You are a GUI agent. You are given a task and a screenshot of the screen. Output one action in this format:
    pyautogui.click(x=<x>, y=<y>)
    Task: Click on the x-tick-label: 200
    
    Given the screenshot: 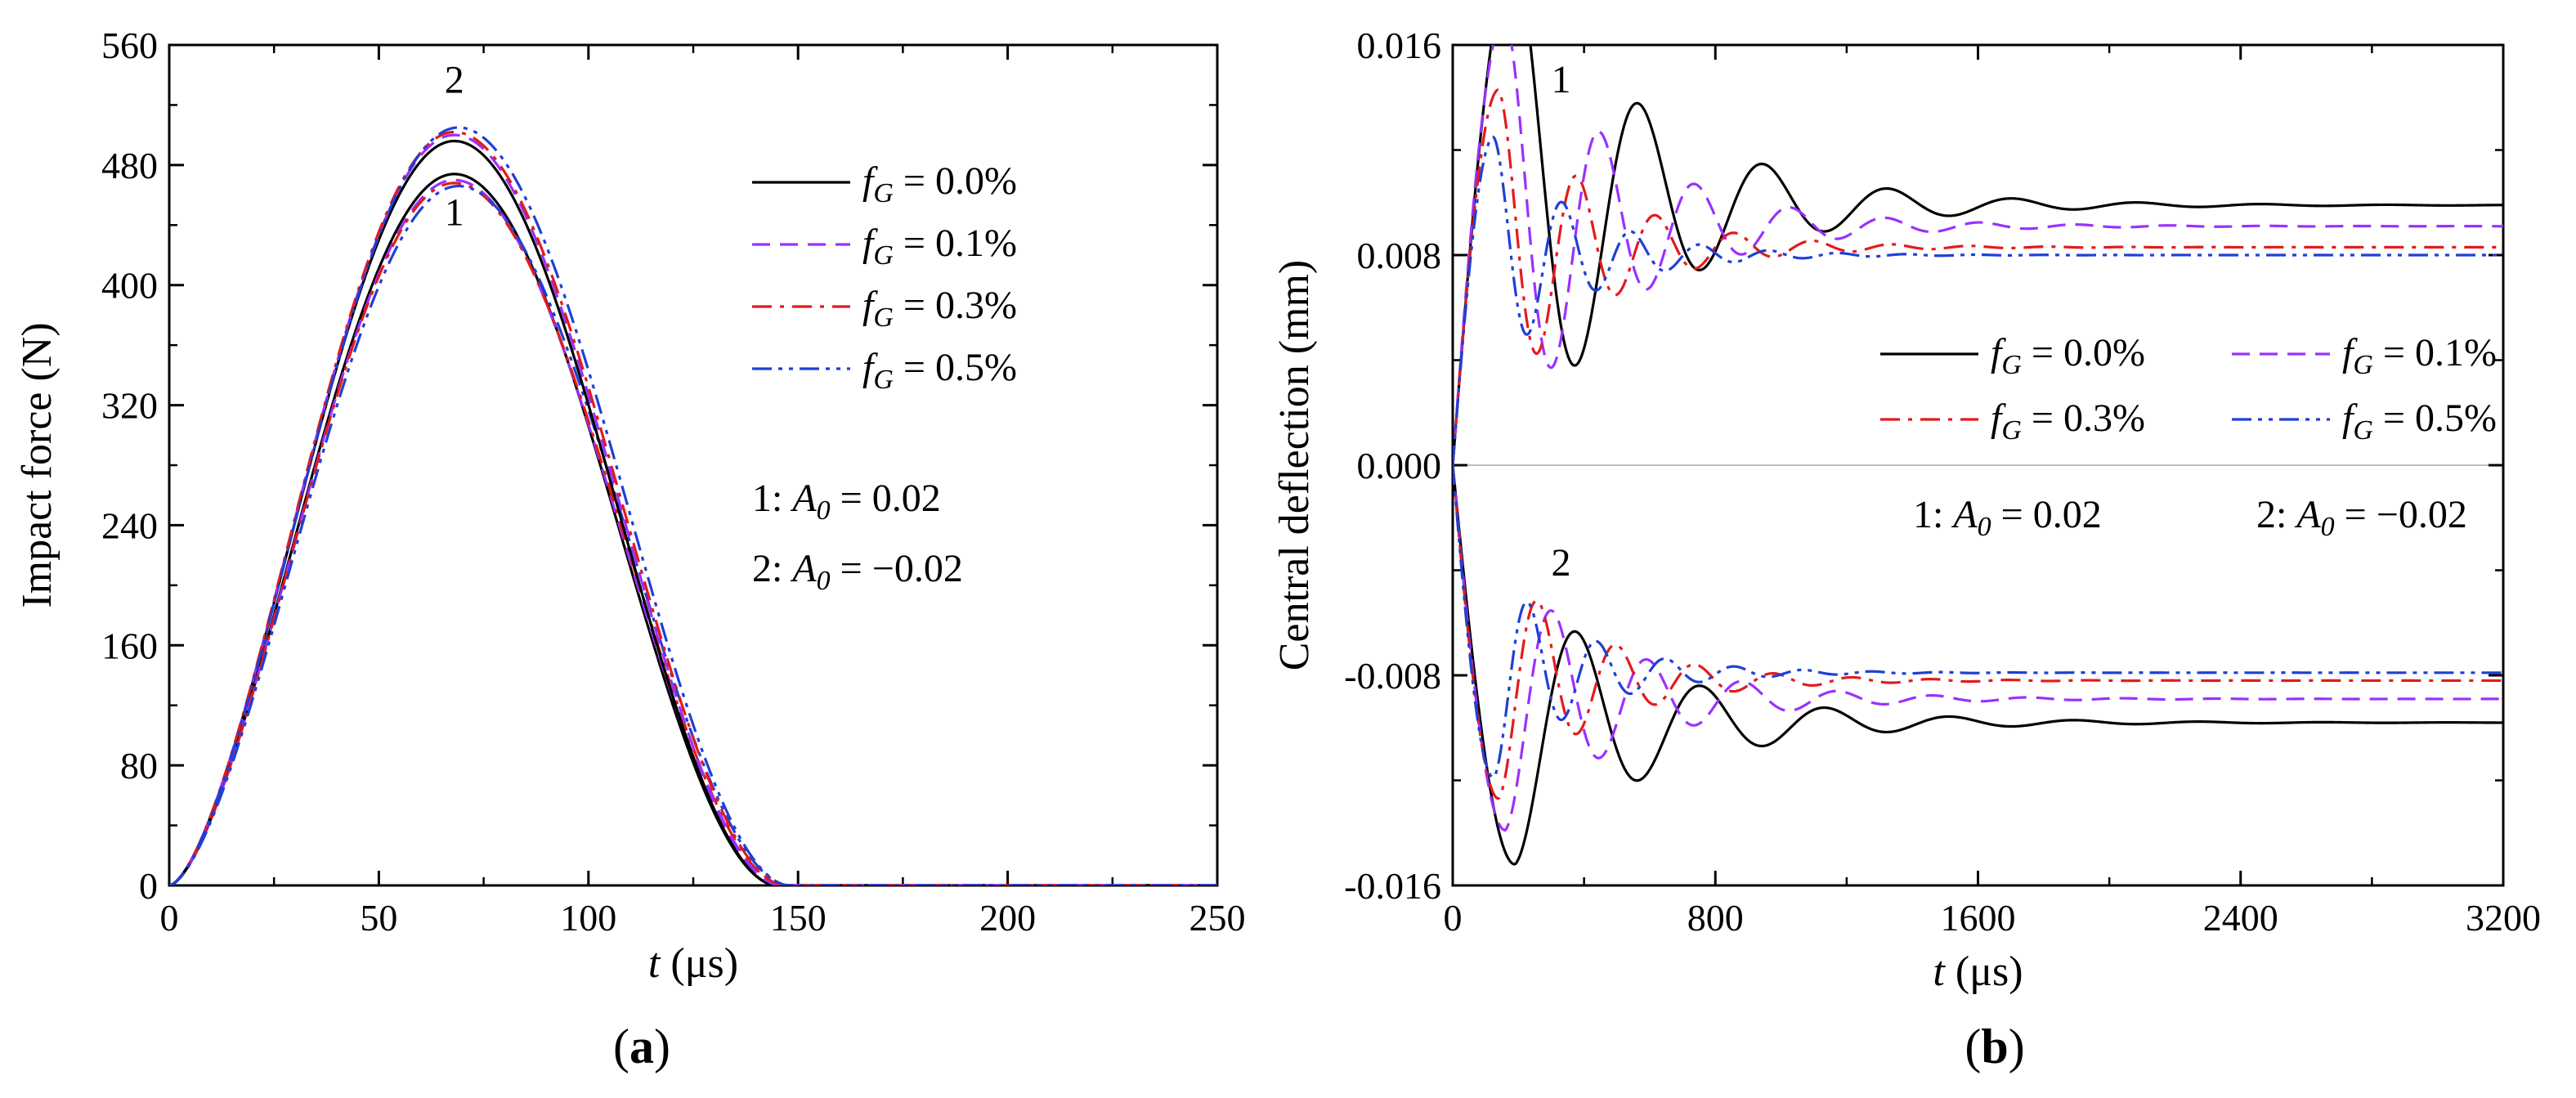 What is the action you would take?
    pyautogui.click(x=1007, y=918)
    